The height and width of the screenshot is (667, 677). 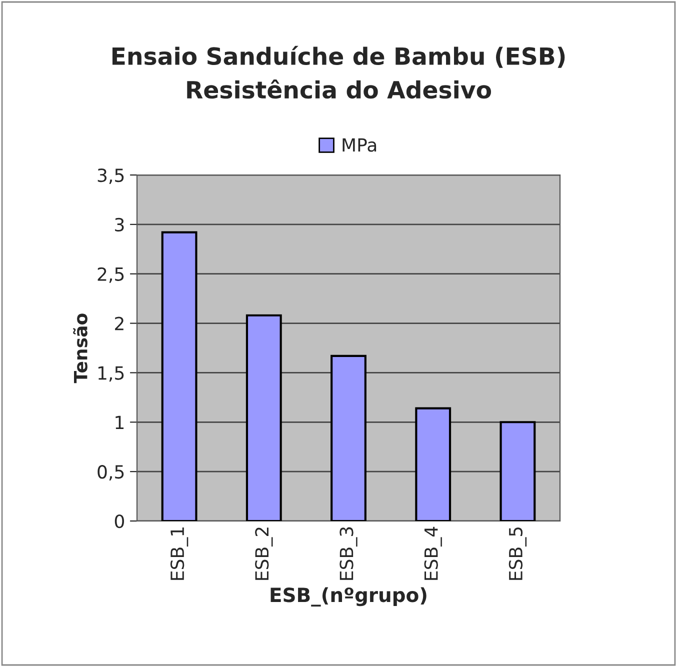 I want to click on y-tick-label: 1,5, so click(x=111, y=374).